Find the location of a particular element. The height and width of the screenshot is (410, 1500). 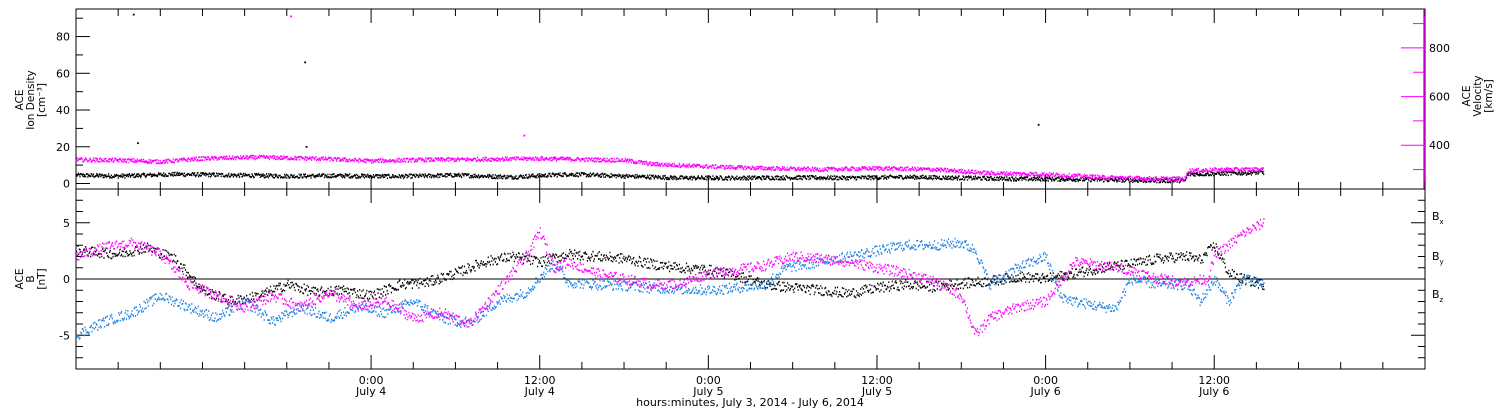

legend-bx: Bx is located at coordinates (1438, 218).